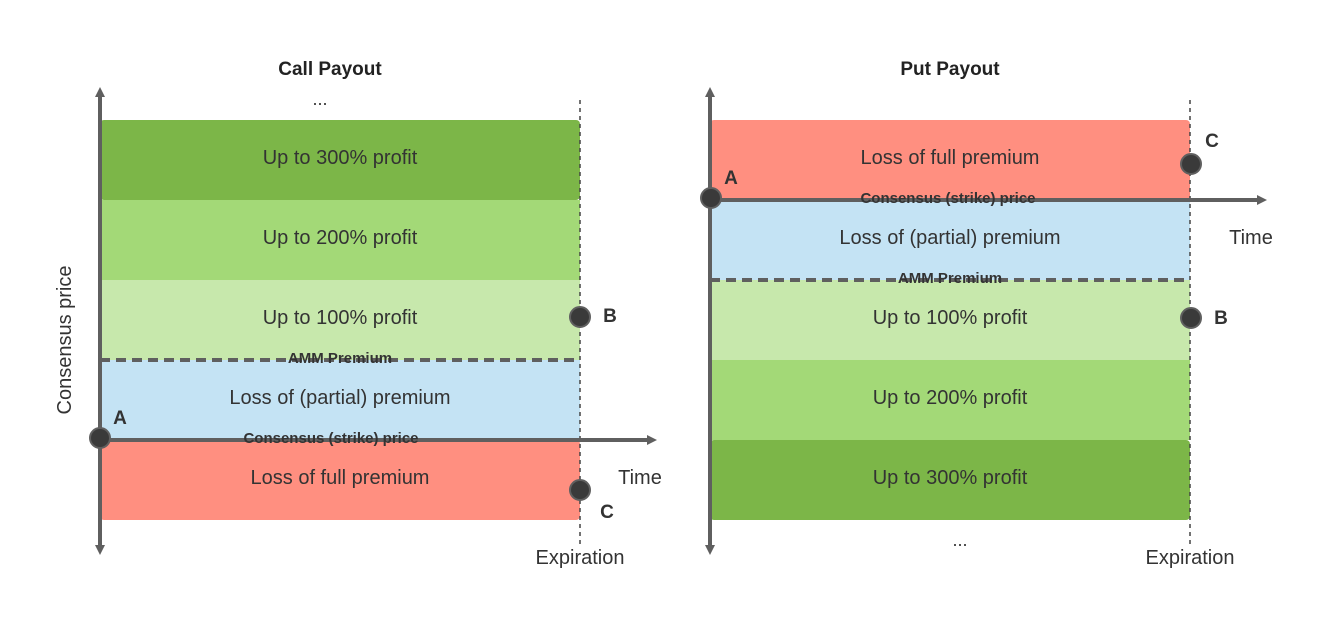 Image resolution: width=1331 pixels, height=620 pixels. I want to click on put-band-full-loss, so click(950, 160).